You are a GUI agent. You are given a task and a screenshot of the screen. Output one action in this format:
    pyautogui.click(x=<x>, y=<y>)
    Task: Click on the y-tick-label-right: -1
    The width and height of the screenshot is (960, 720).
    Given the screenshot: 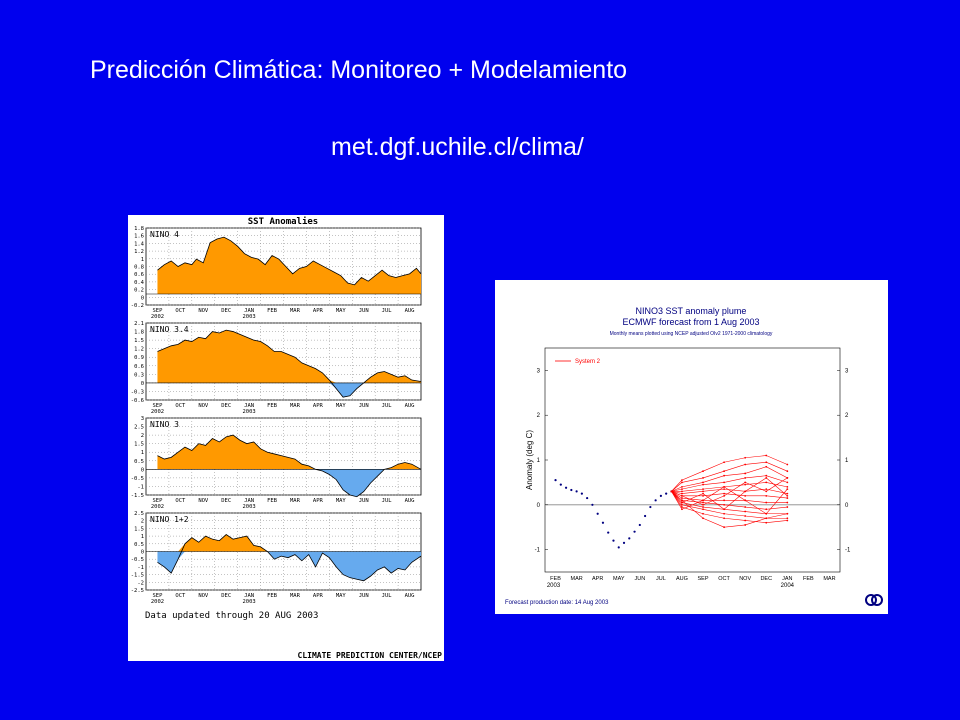 What is the action you would take?
    pyautogui.click(x=848, y=551)
    